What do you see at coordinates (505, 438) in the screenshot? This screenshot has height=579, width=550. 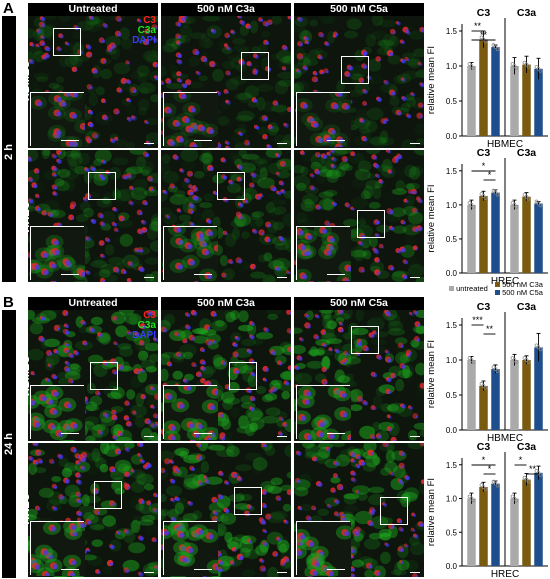 I see `x-axis-label: HBMEC` at bounding box center [505, 438].